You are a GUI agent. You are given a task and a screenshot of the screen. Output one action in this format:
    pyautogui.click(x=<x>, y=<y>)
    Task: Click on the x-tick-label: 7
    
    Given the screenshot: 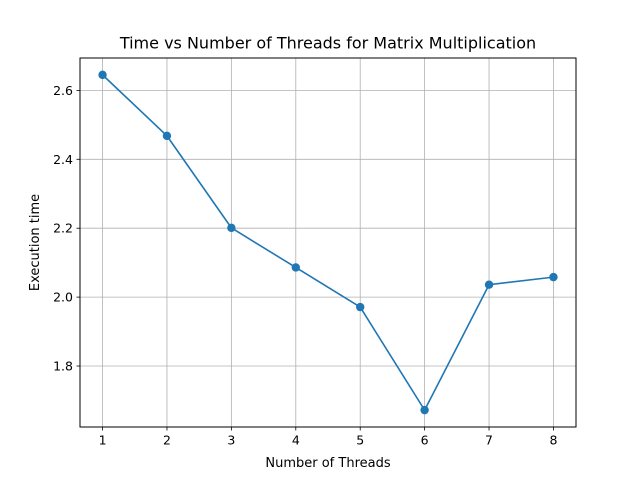 What is the action you would take?
    pyautogui.click(x=489, y=440)
    